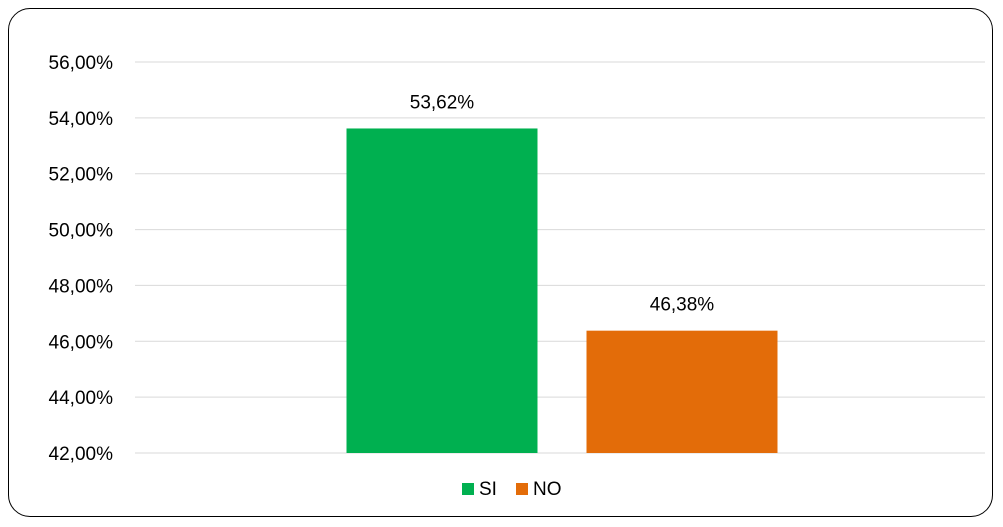 This screenshot has height=527, width=1003. Describe the element at coordinates (442, 290) in the screenshot. I see `bar-si` at that location.